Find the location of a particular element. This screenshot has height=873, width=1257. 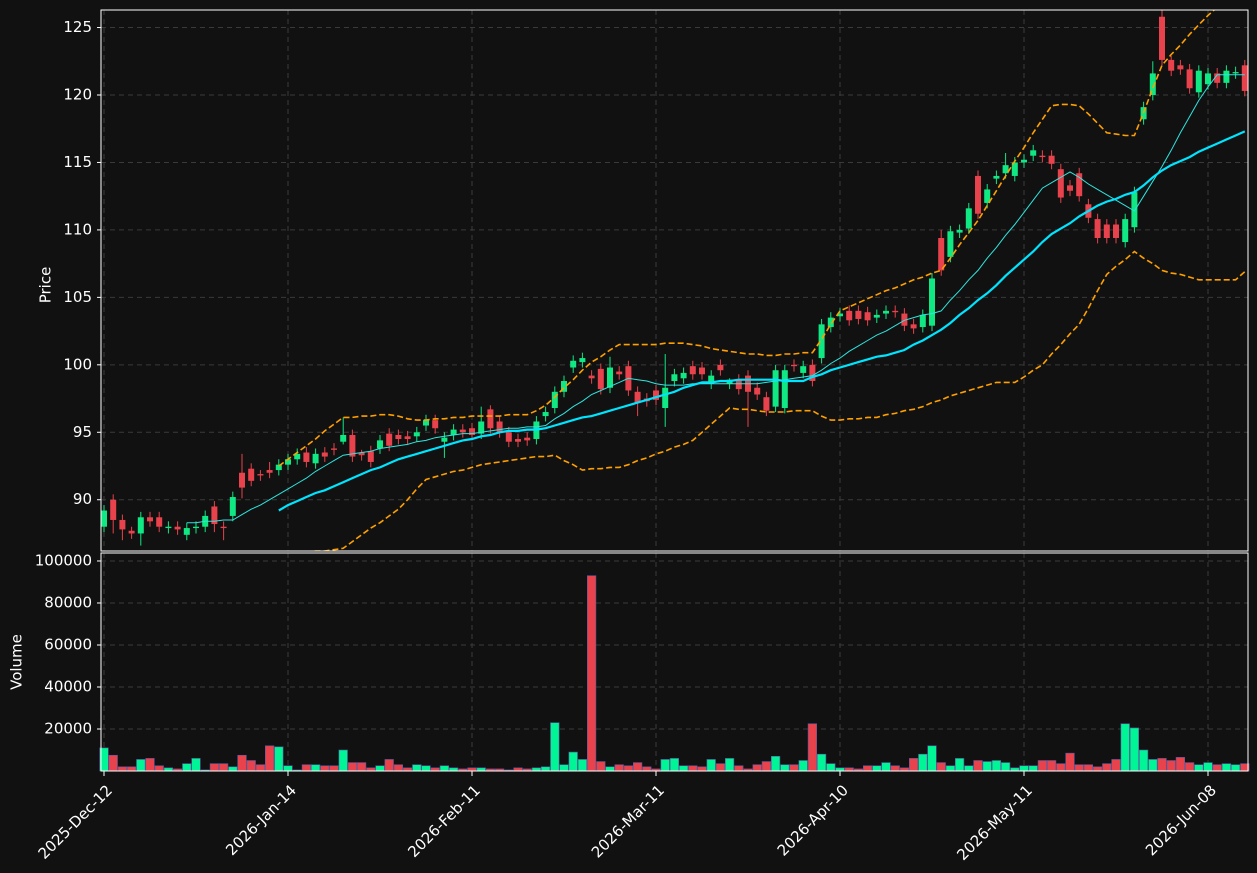

y-tick-label: 40000 is located at coordinates (68, 686).